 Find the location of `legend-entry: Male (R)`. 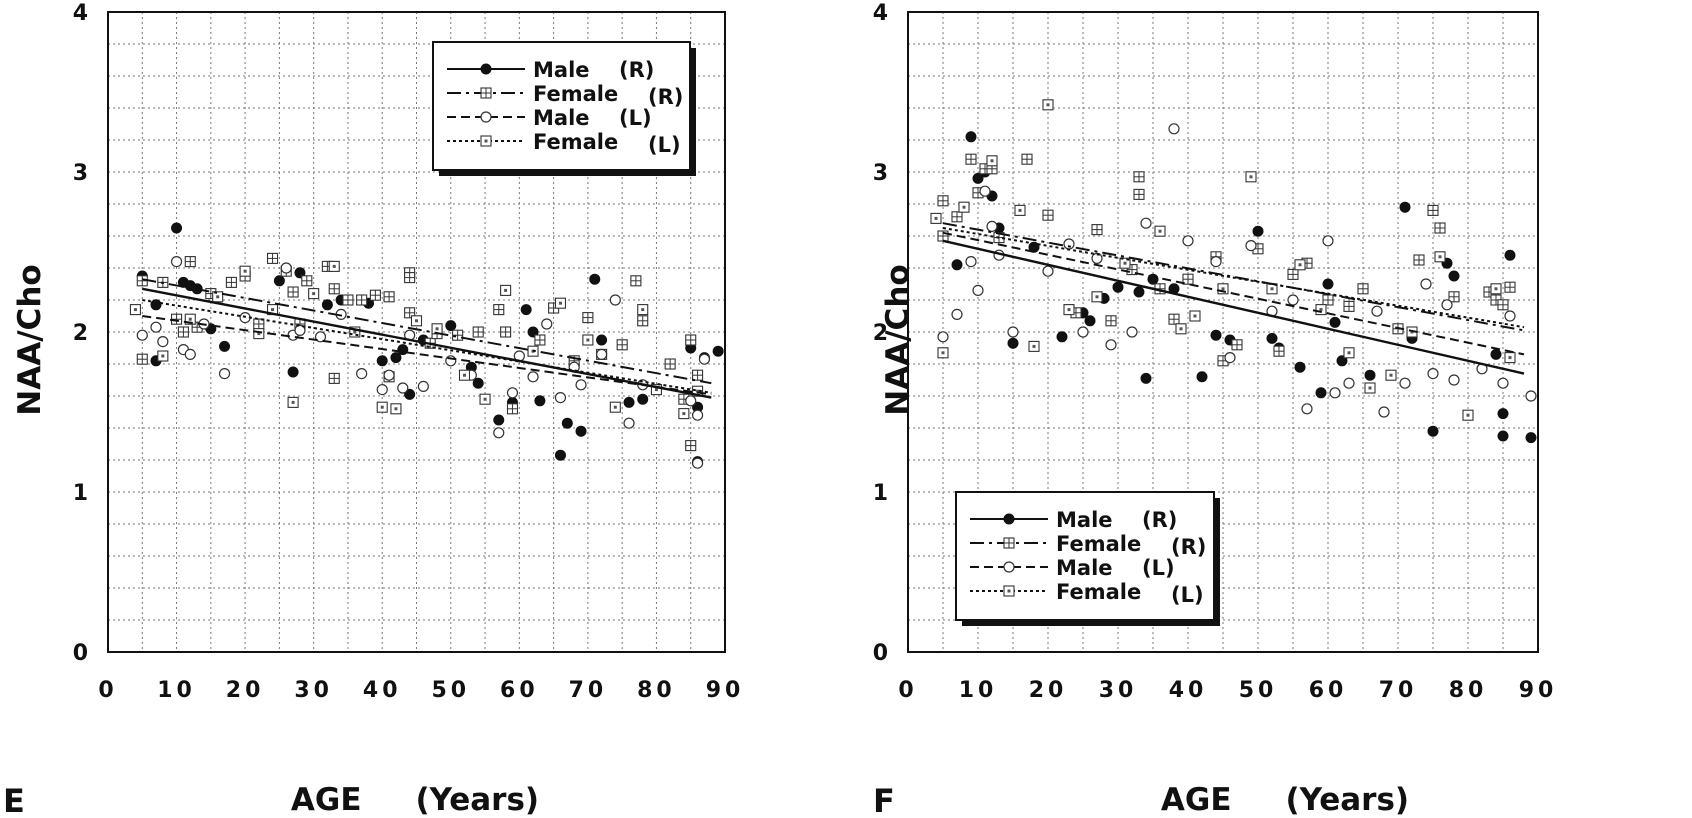

legend-entry: Male (R) is located at coordinates (550, 70).